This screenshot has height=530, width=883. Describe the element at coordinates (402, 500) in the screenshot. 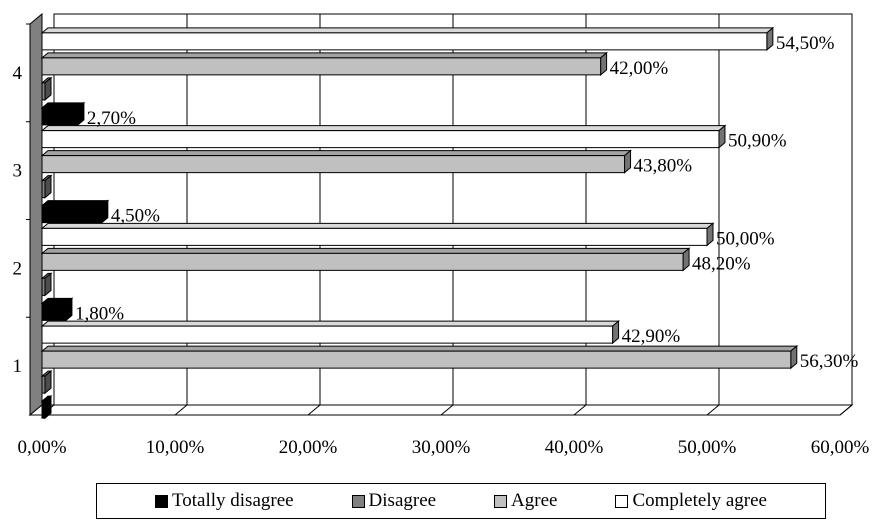

I see `legend-label: Disagree` at that location.